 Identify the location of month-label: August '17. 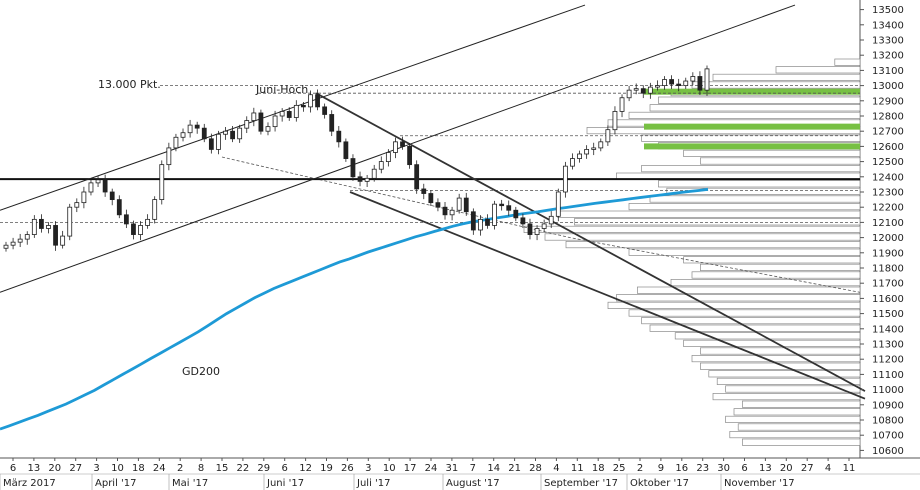
(473, 483).